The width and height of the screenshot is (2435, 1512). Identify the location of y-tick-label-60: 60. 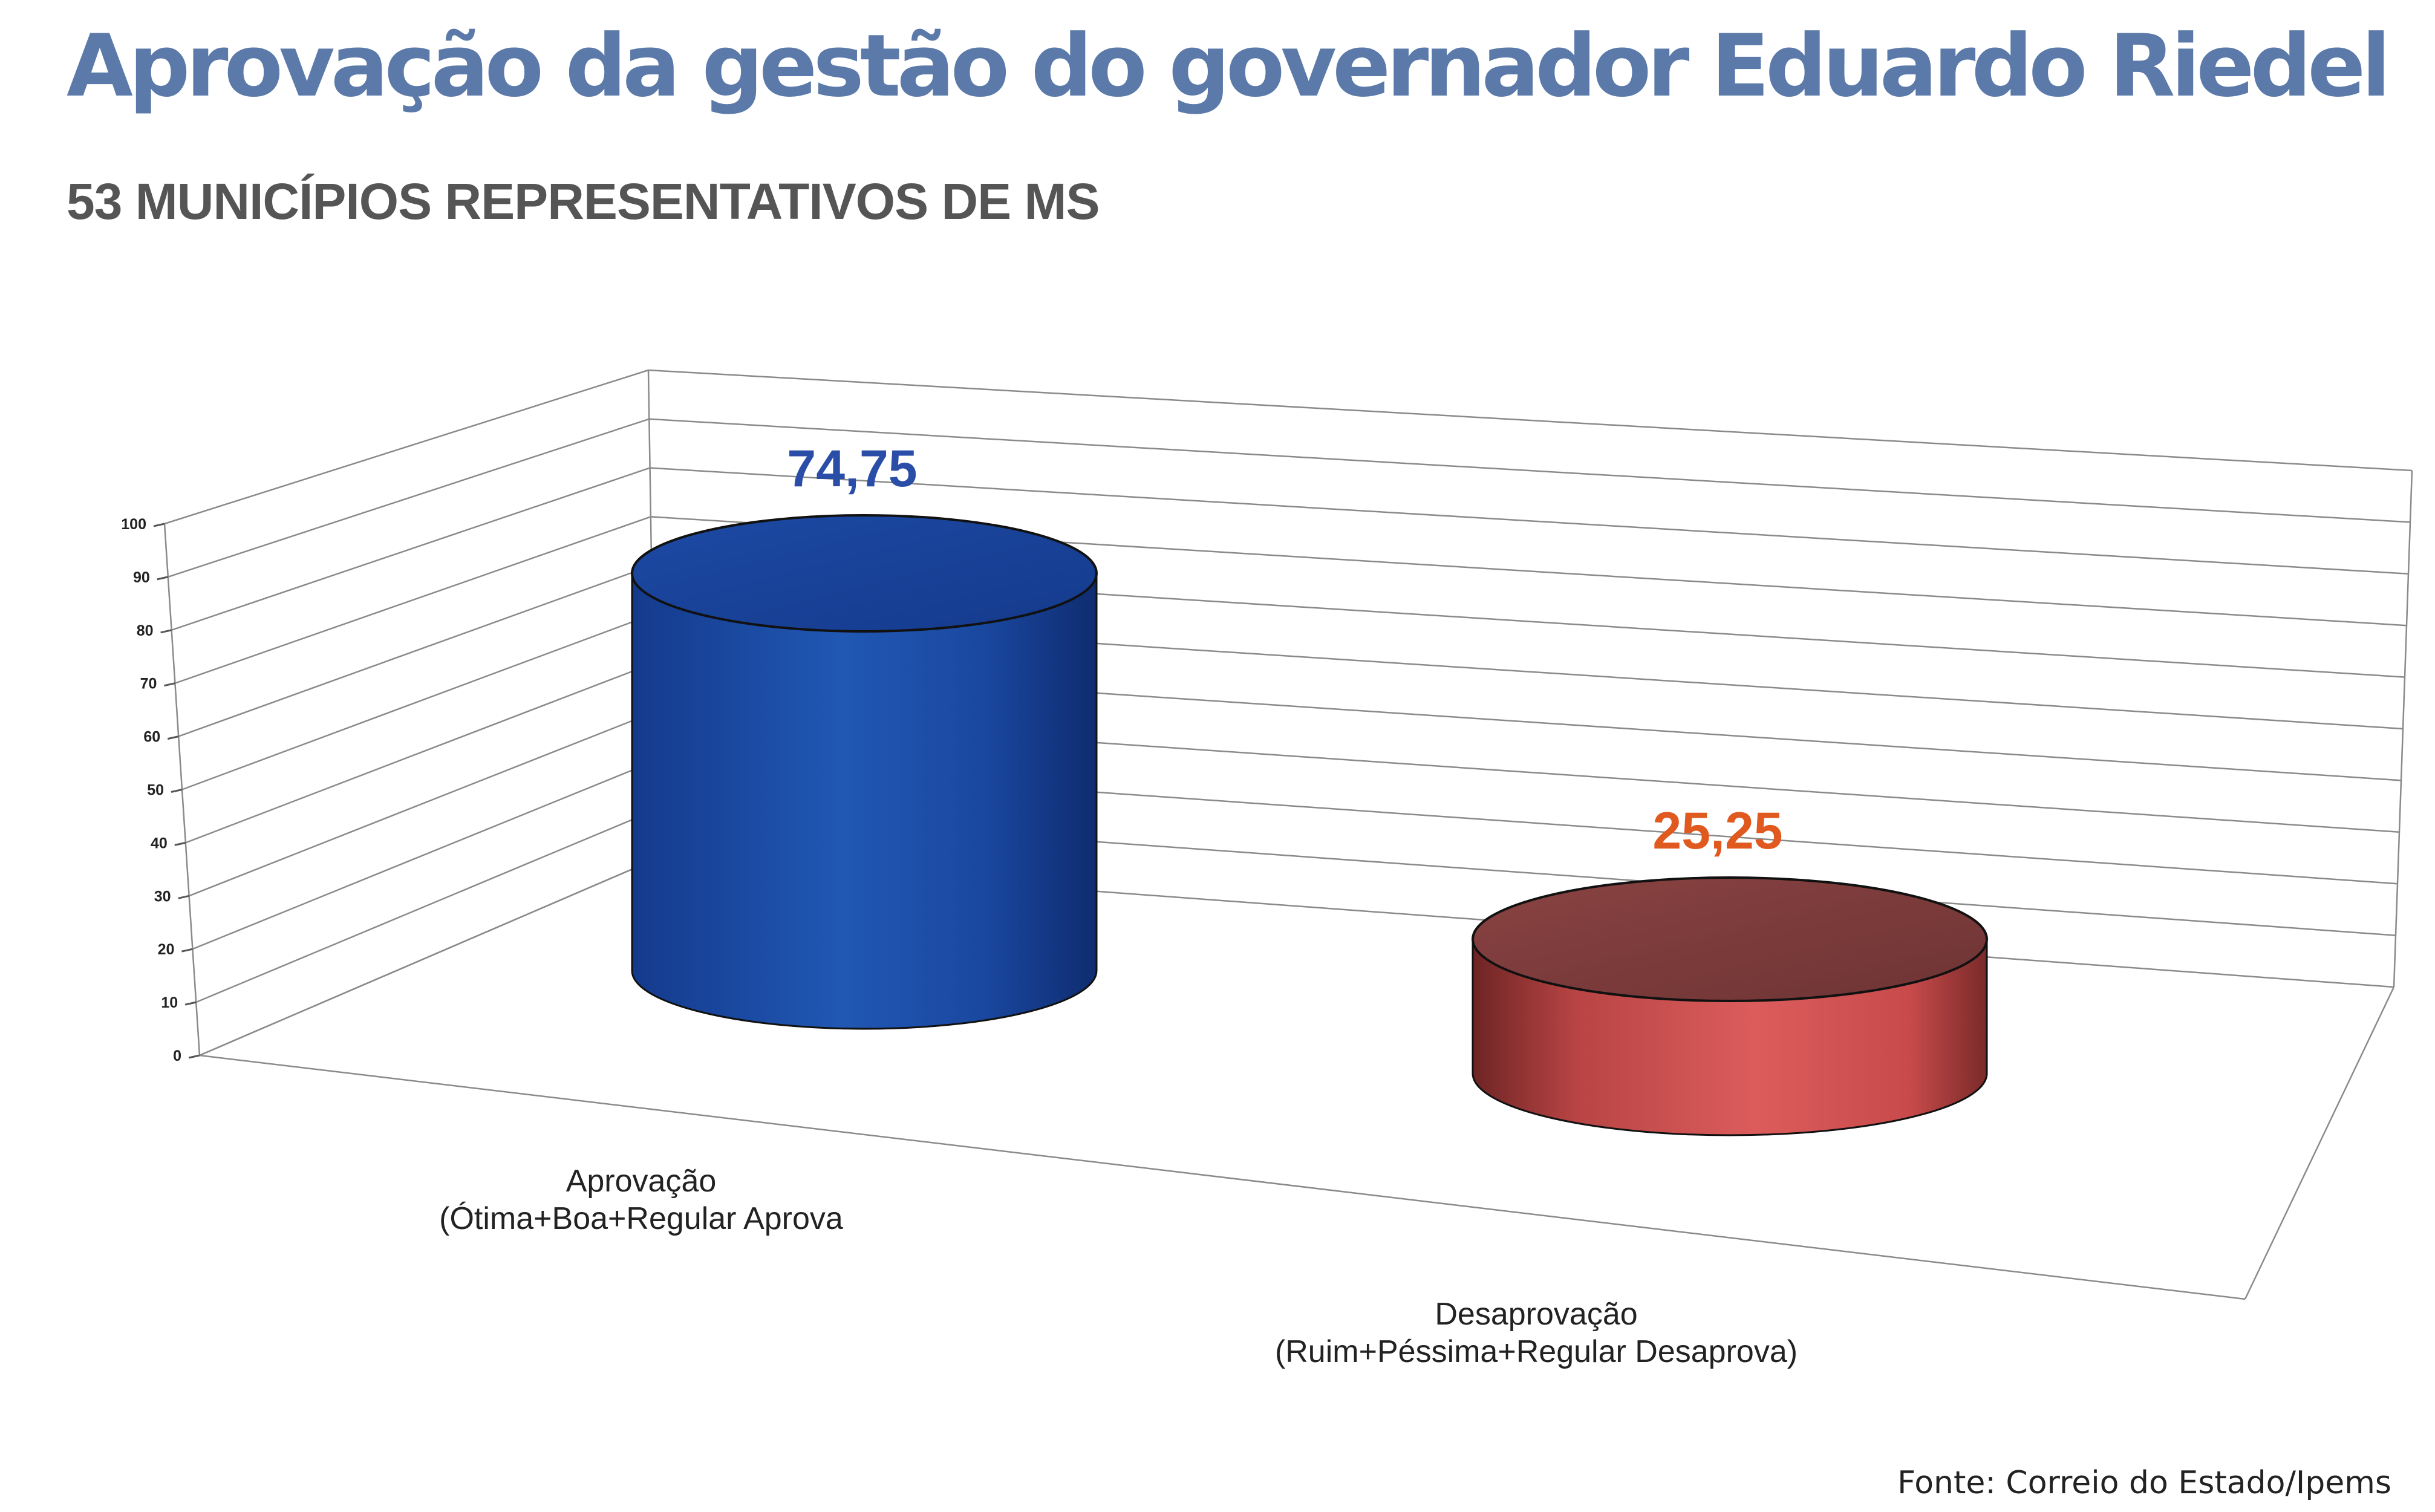
(151, 737).